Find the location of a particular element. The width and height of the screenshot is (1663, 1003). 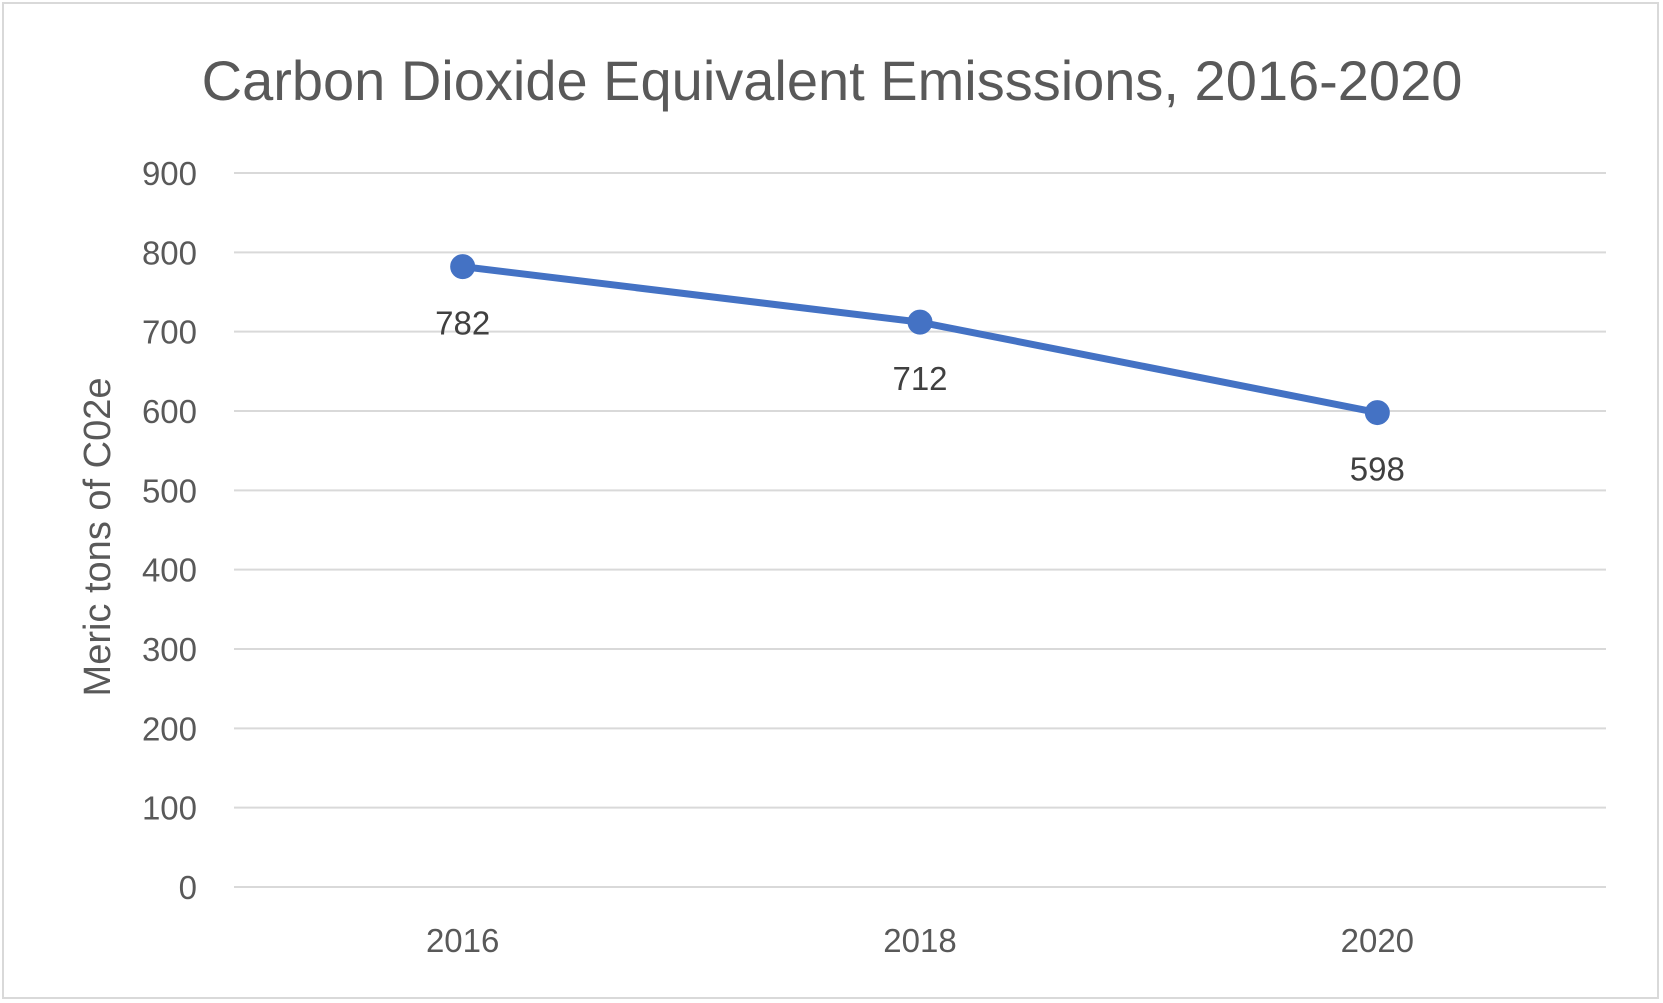

y-tick-label: 800 is located at coordinates (169, 252).